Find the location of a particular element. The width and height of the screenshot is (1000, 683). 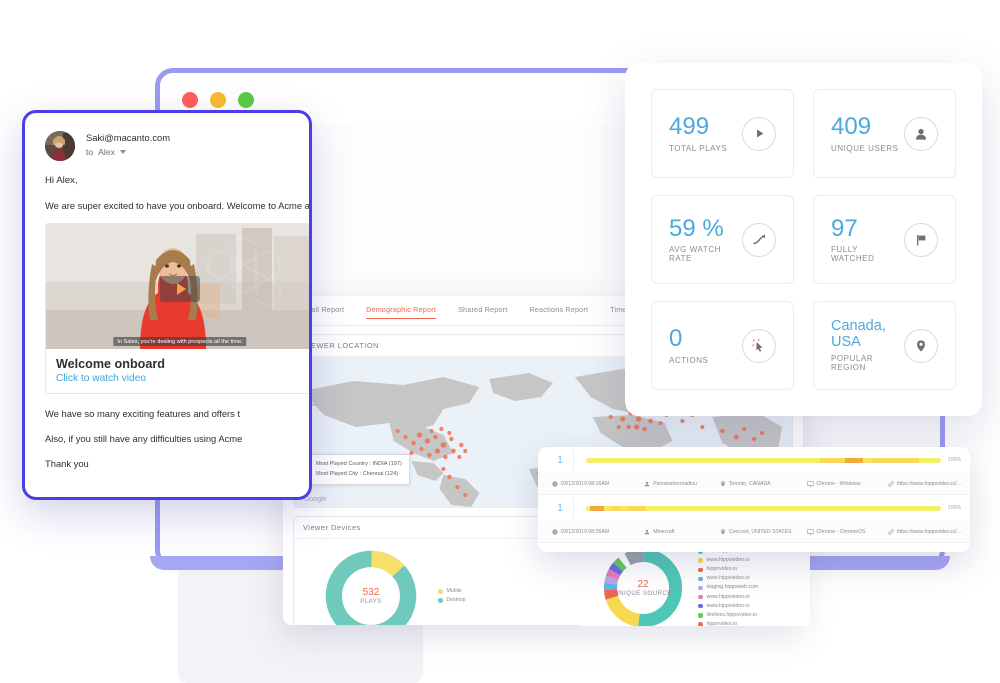

row-timestamp-block: 03/12/2019 08:16AM is located at coordinates (598, 484).